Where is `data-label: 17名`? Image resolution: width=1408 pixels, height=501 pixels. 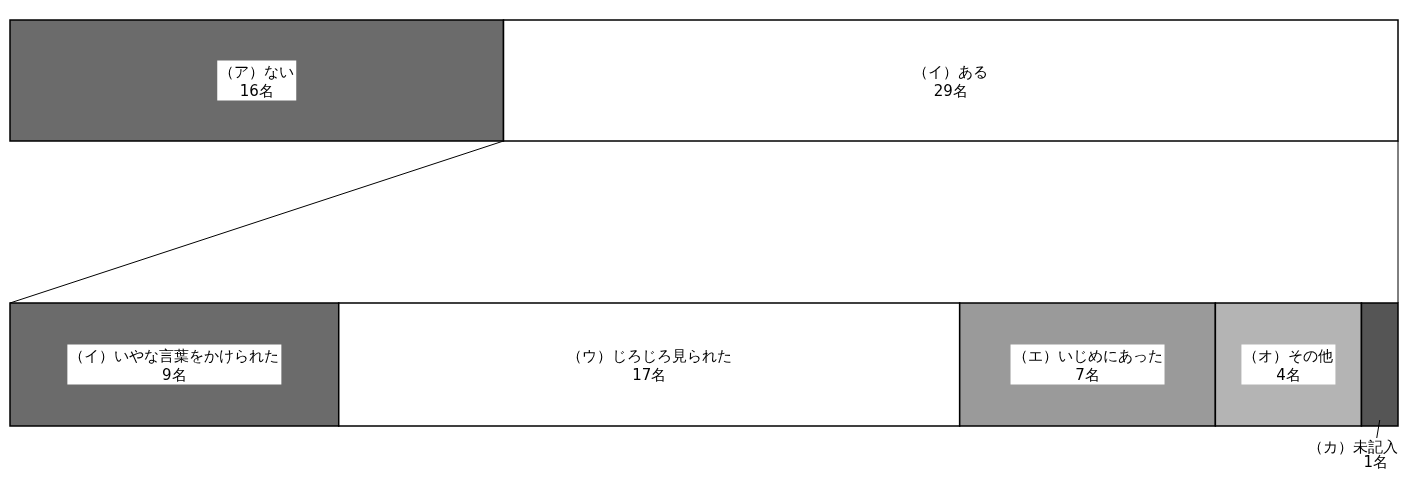
data-label: 17名 is located at coordinates (649, 374).